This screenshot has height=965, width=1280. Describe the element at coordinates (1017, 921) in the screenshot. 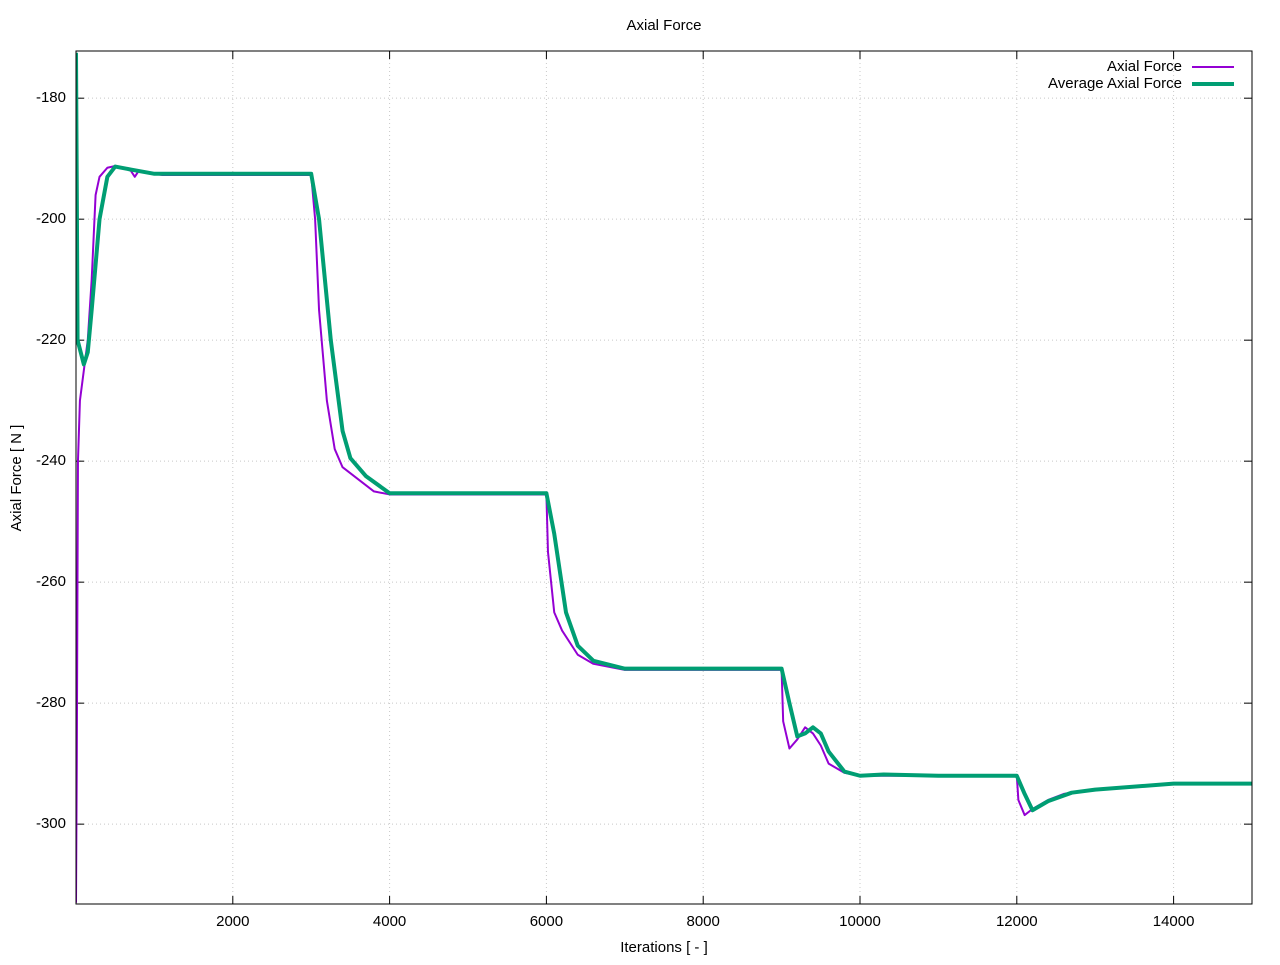

I see `x-tick-label: 12000` at that location.